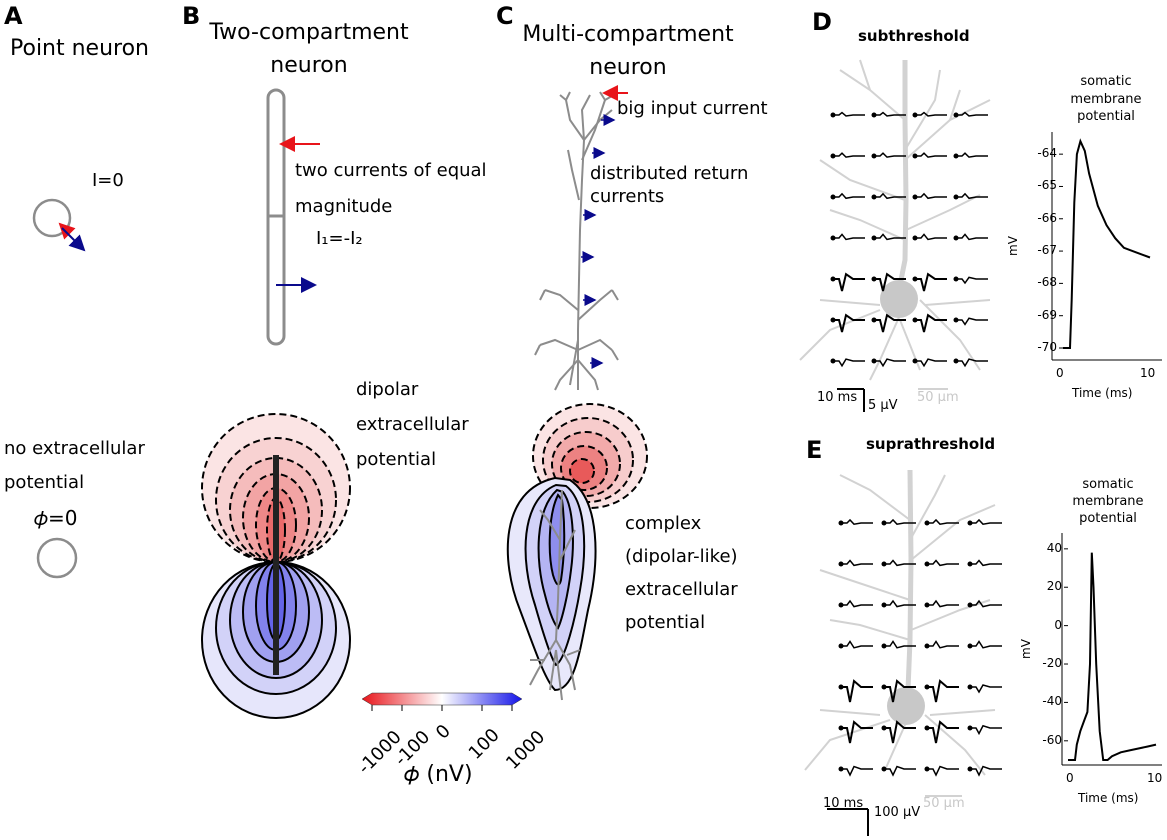  What do you see at coordinates (309, 65) in the screenshot?
I see `panel-b-title-2: neuron` at bounding box center [309, 65].